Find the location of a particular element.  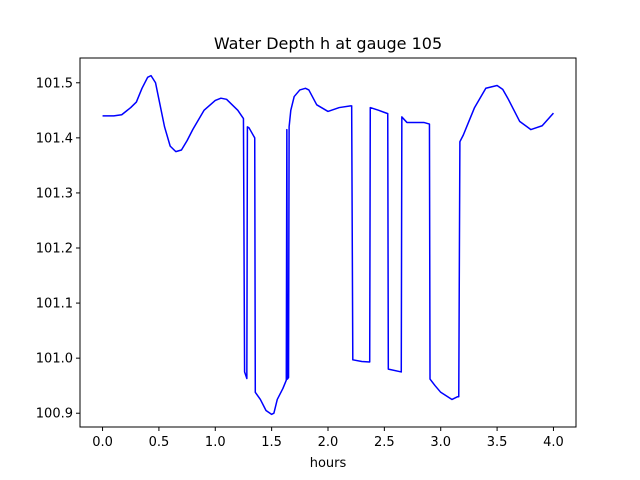

chart-title: Water Depth h at gauge 105 is located at coordinates (328, 43).